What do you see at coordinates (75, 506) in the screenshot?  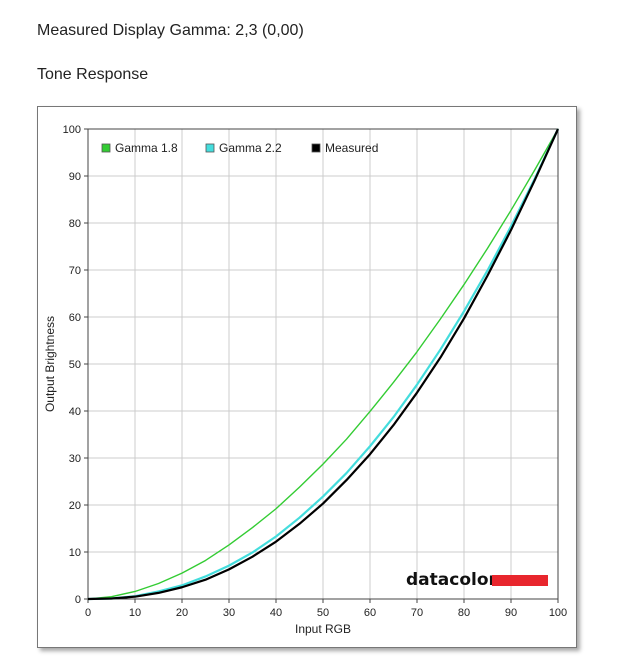 I see `y-tick-label: 20` at bounding box center [75, 506].